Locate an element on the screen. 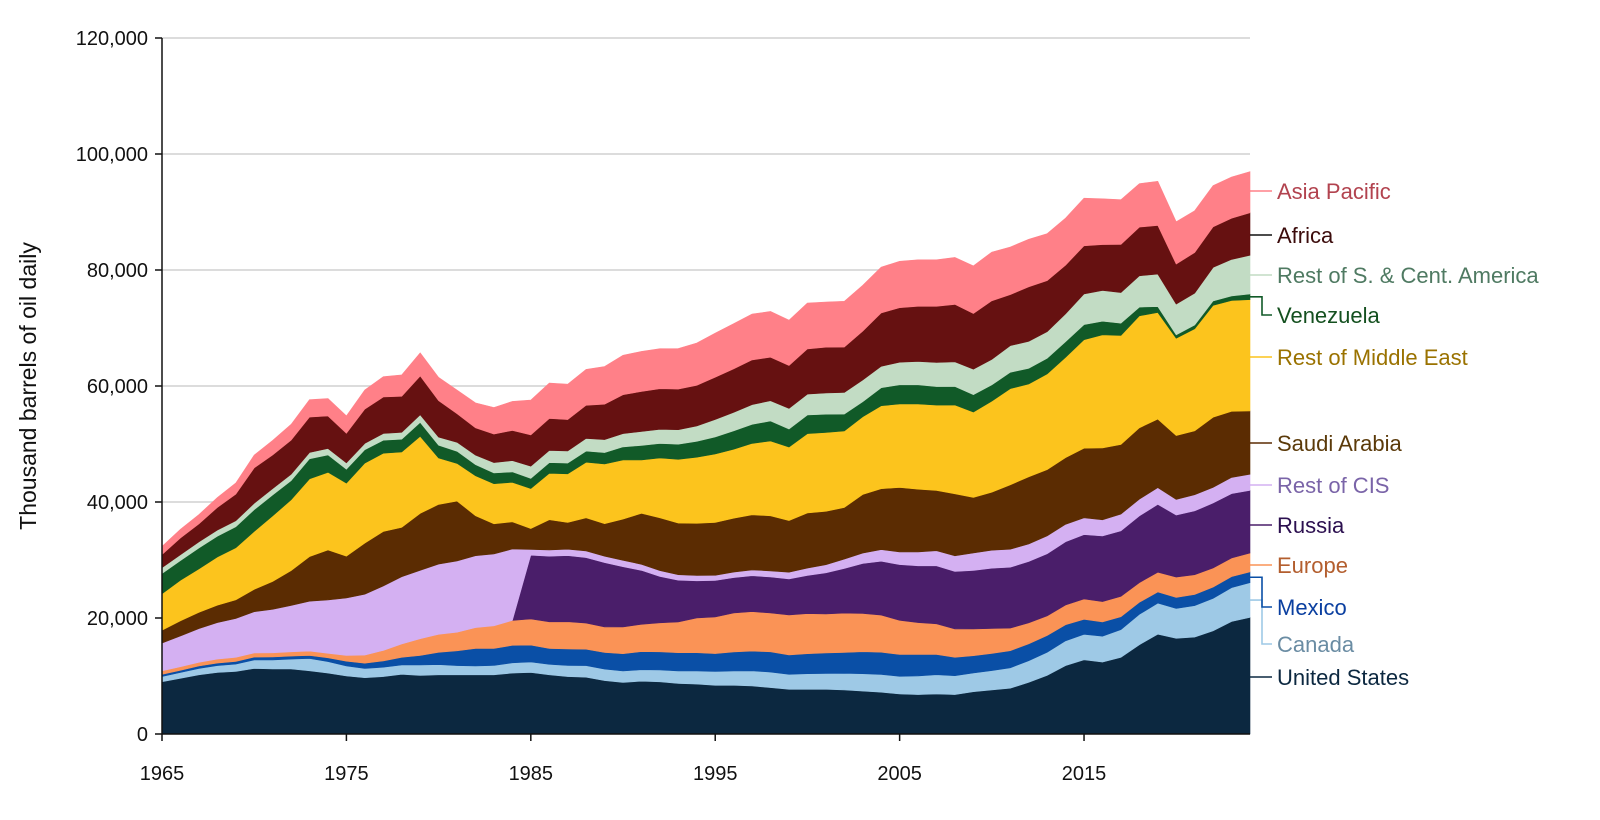 Image resolution: width=1600 pixels, height=820 pixels. y-tick-label: 40,000 is located at coordinates (117, 503).